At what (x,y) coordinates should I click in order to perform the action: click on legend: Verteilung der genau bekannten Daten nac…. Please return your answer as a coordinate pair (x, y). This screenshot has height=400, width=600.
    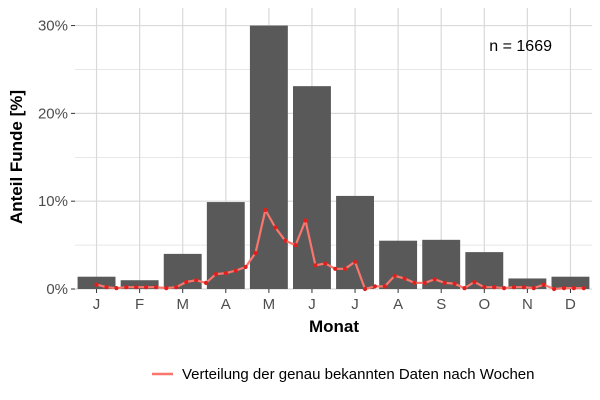
    Looking at the image, I should click on (343, 374).